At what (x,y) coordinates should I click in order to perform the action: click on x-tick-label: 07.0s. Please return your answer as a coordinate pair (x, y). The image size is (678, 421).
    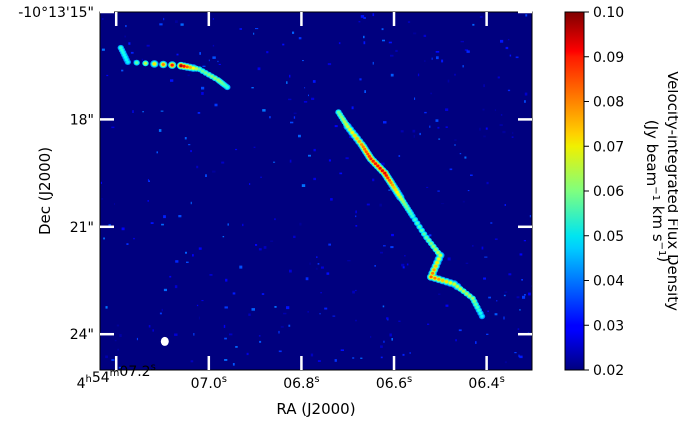
    Looking at the image, I should click on (209, 383).